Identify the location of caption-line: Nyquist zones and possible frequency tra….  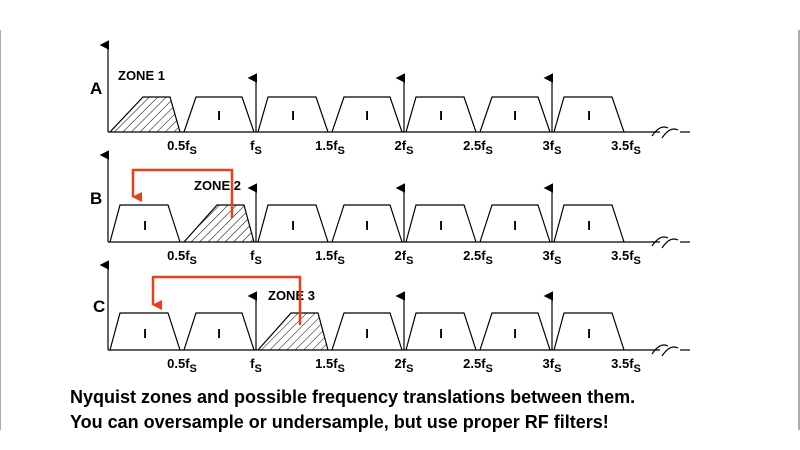
(352, 397).